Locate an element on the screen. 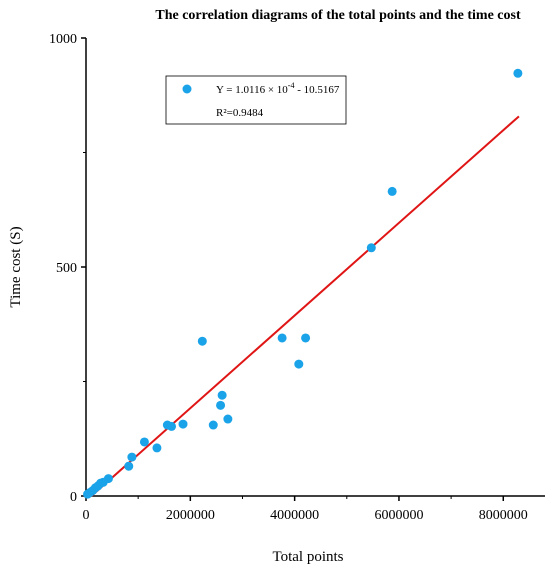 This screenshot has height=575, width=550. legend-equation: Y = 1.0116 × 10-4 - 10.5167 is located at coordinates (278, 88).